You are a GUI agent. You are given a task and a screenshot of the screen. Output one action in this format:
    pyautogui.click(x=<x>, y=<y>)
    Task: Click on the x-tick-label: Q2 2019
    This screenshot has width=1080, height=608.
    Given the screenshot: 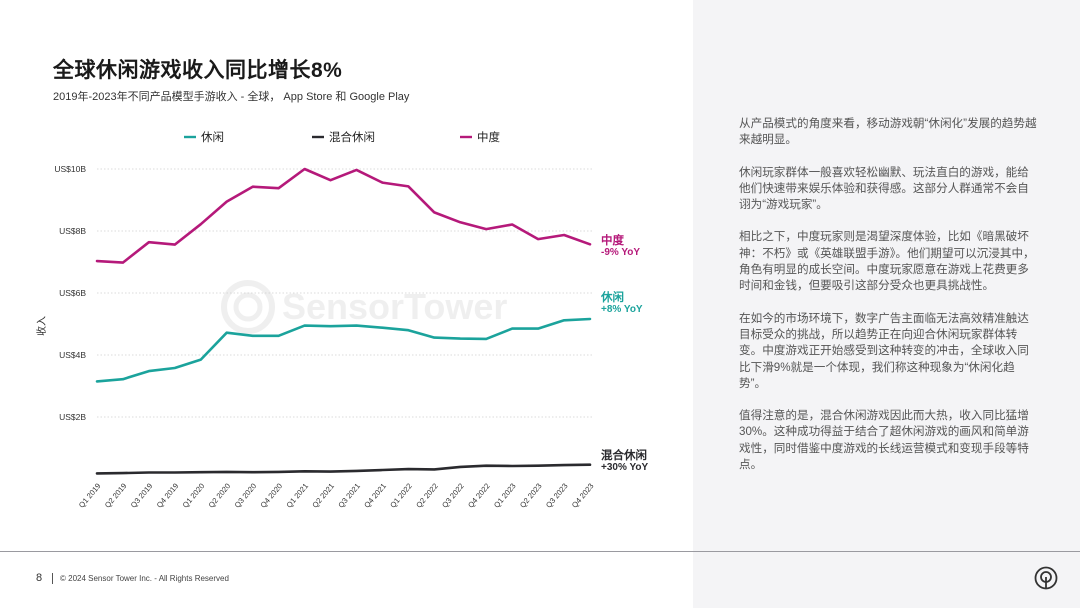 What is the action you would take?
    pyautogui.click(x=116, y=496)
    